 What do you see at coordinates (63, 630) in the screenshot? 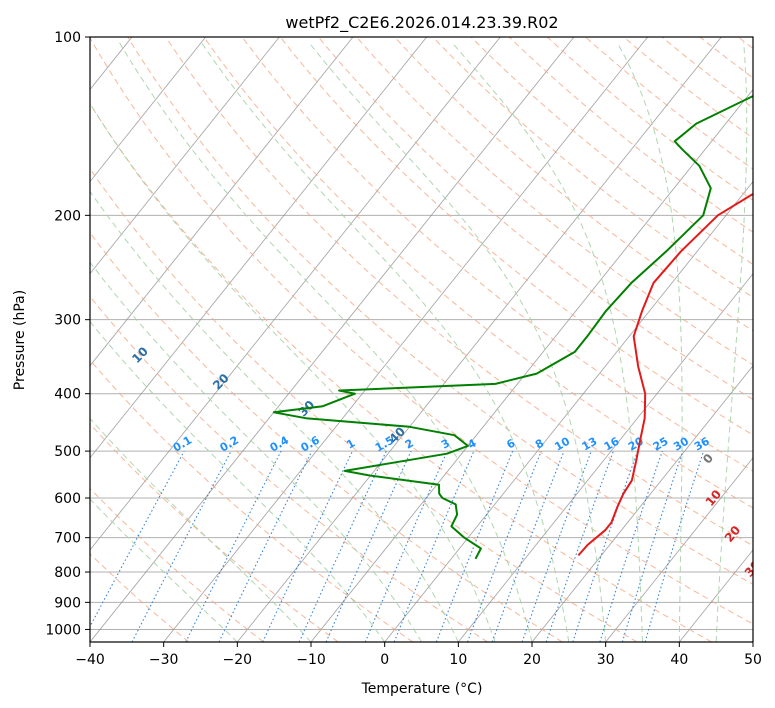
I see `y-tick-label: 1000` at bounding box center [63, 630].